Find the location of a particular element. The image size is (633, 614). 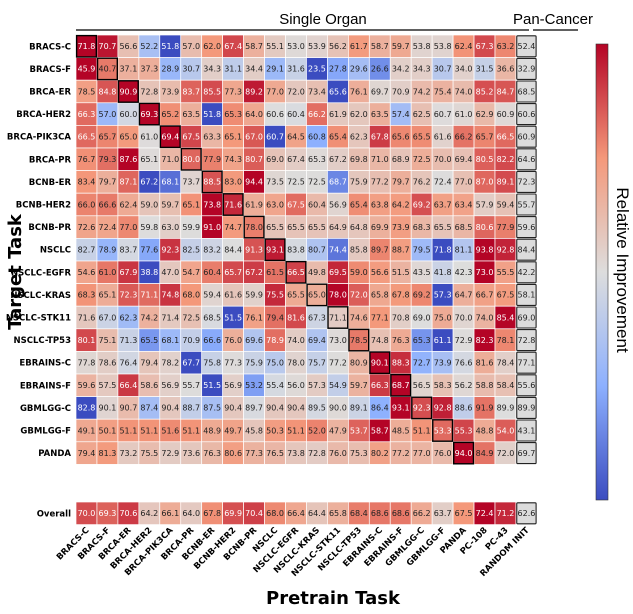

cell-value-label: 66.1 is located at coordinates (170, 513).